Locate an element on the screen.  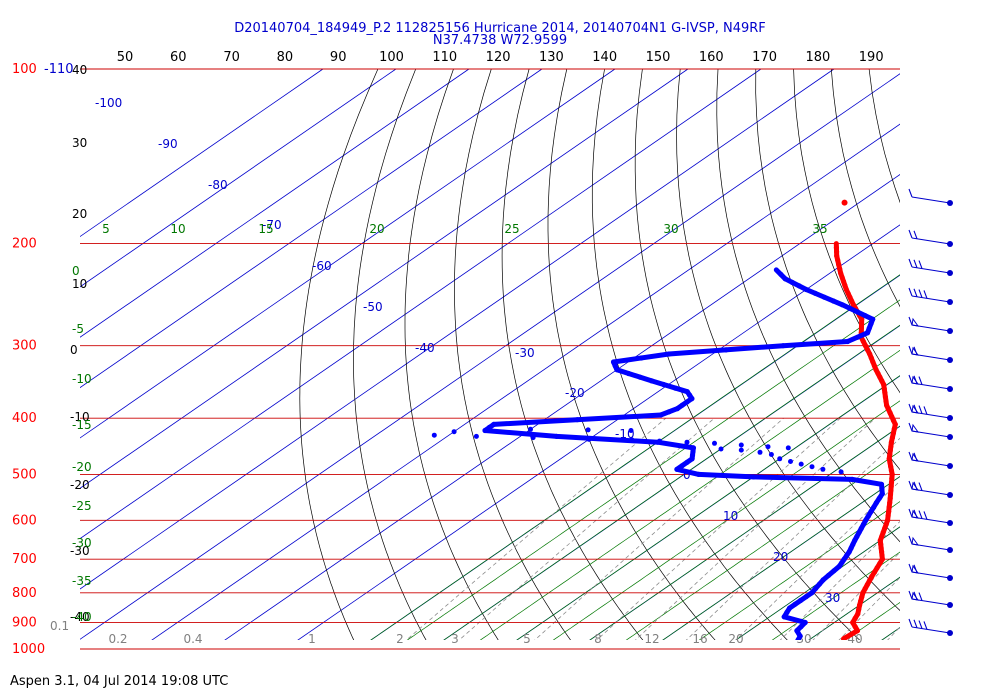
mixing-ratio-label: 12 is located at coordinates (651, 639).